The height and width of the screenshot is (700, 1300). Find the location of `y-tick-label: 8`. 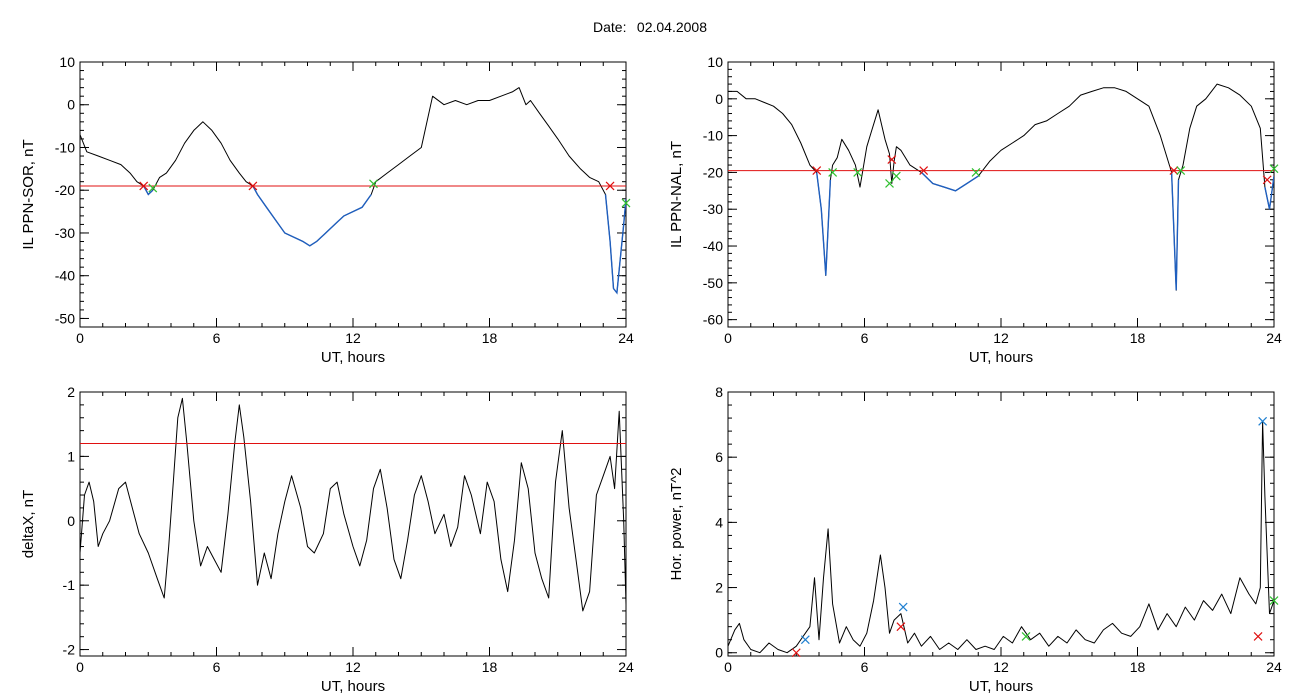

y-tick-label: 8 is located at coordinates (719, 392).